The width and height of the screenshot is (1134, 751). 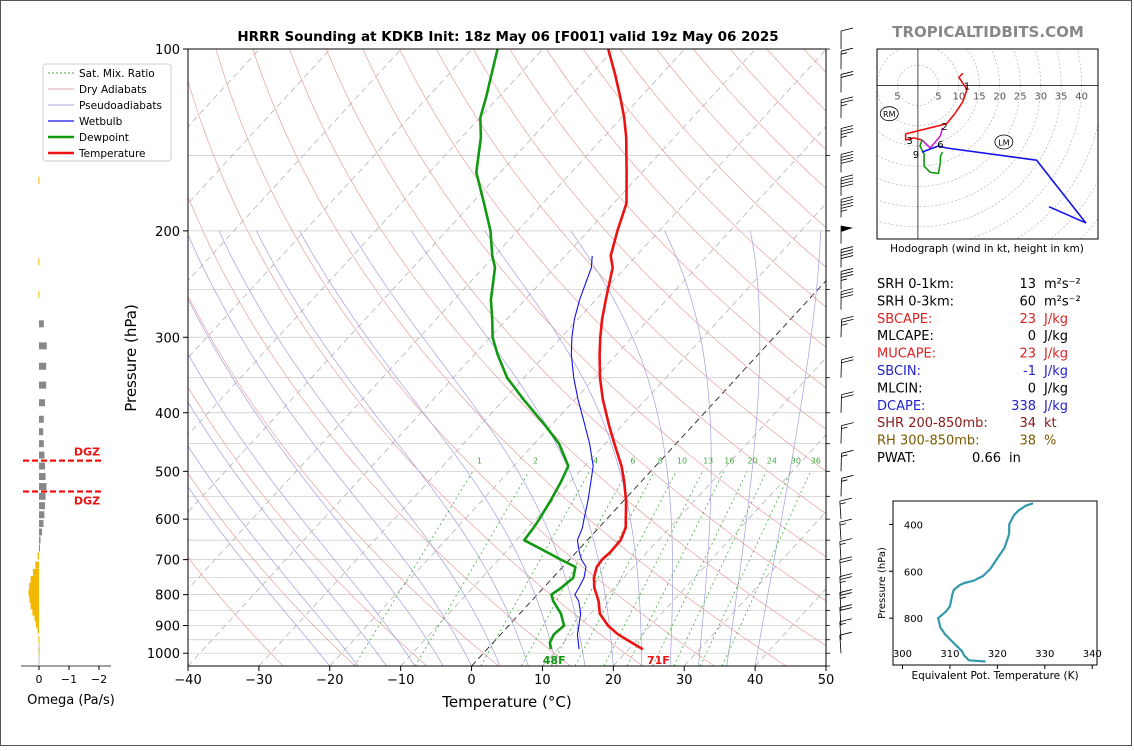 I want to click on hodograph-height-label: 1, so click(x=967, y=86).